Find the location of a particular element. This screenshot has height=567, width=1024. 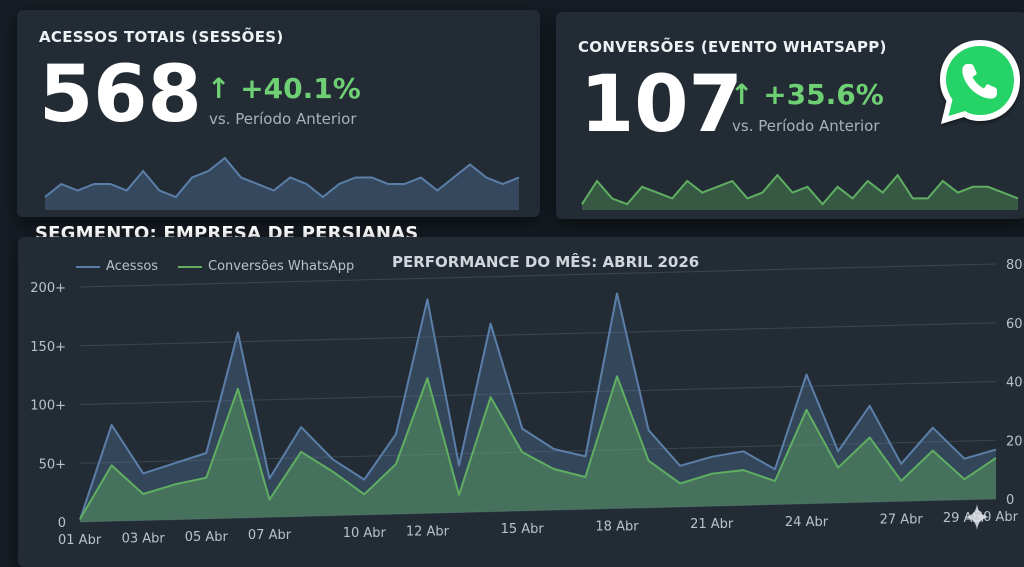

x-tick-18-abr: 18 Abr is located at coordinates (617, 527).